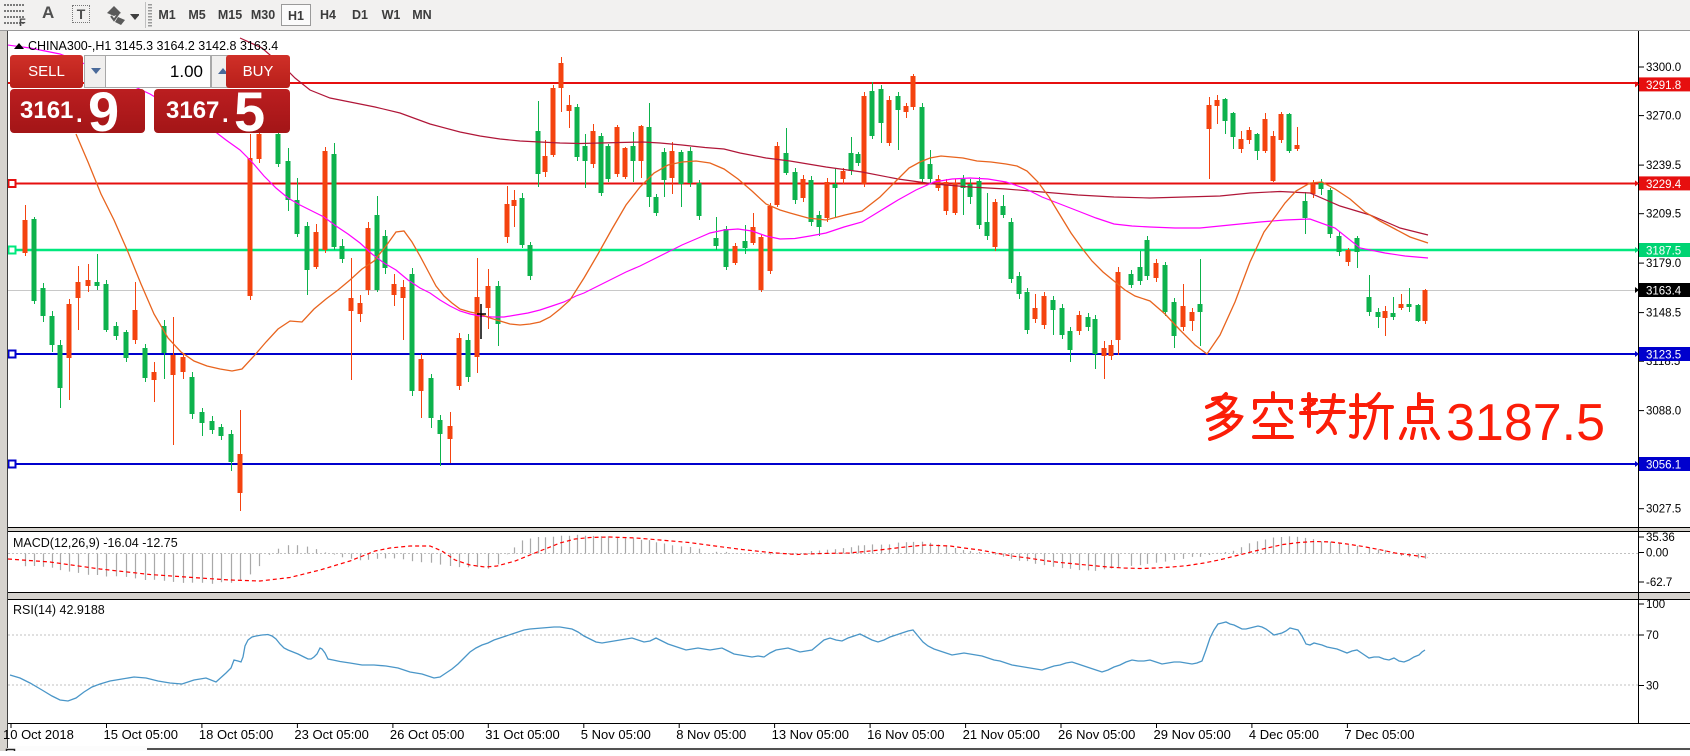  Describe the element at coordinates (1663, 166) in the screenshot. I see `svg-text: 3239.5` at that location.